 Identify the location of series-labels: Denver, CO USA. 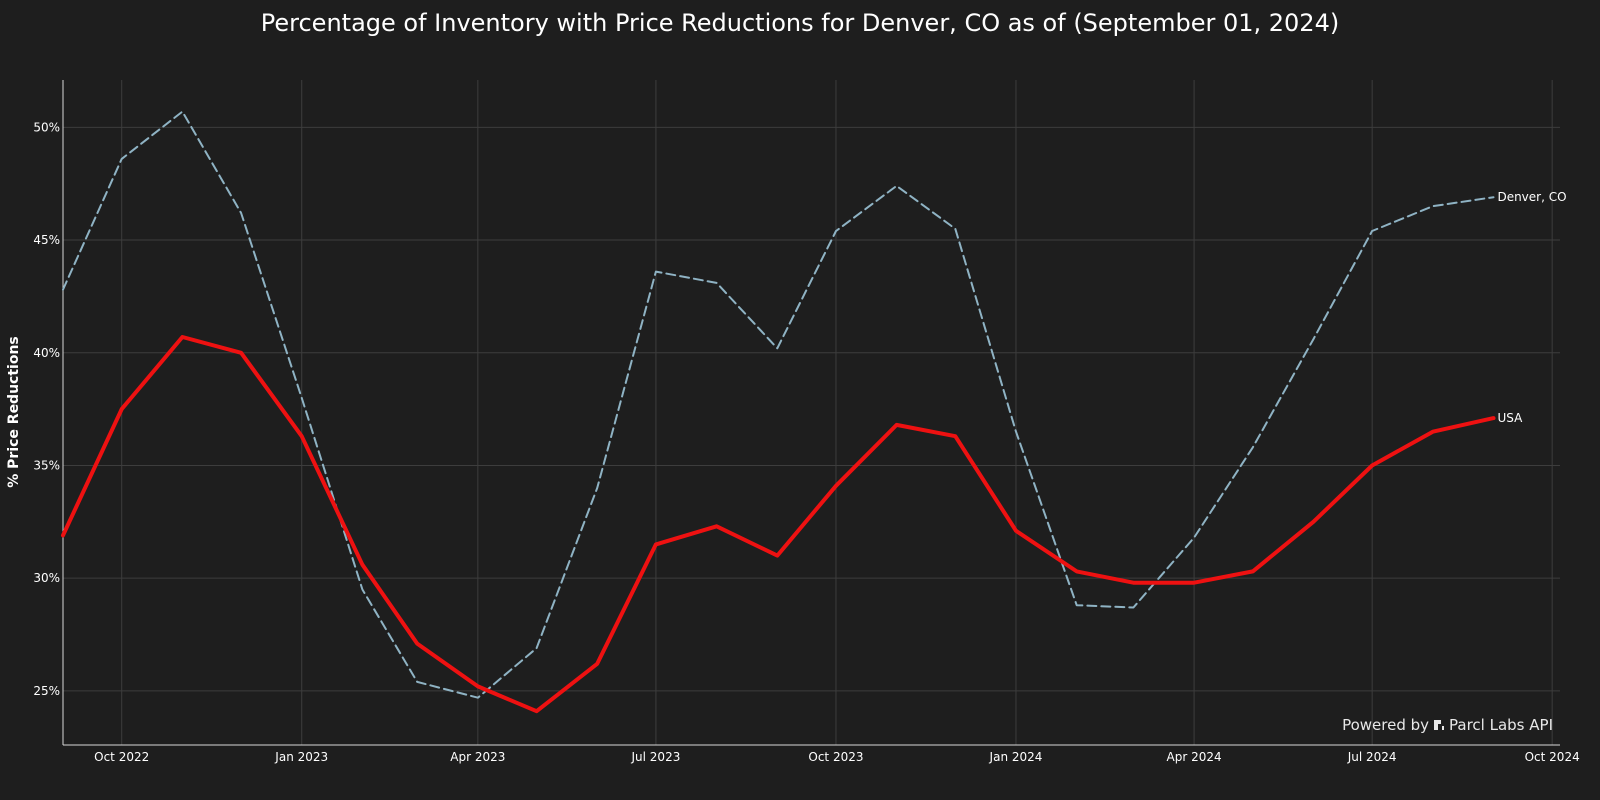
(1531, 307).